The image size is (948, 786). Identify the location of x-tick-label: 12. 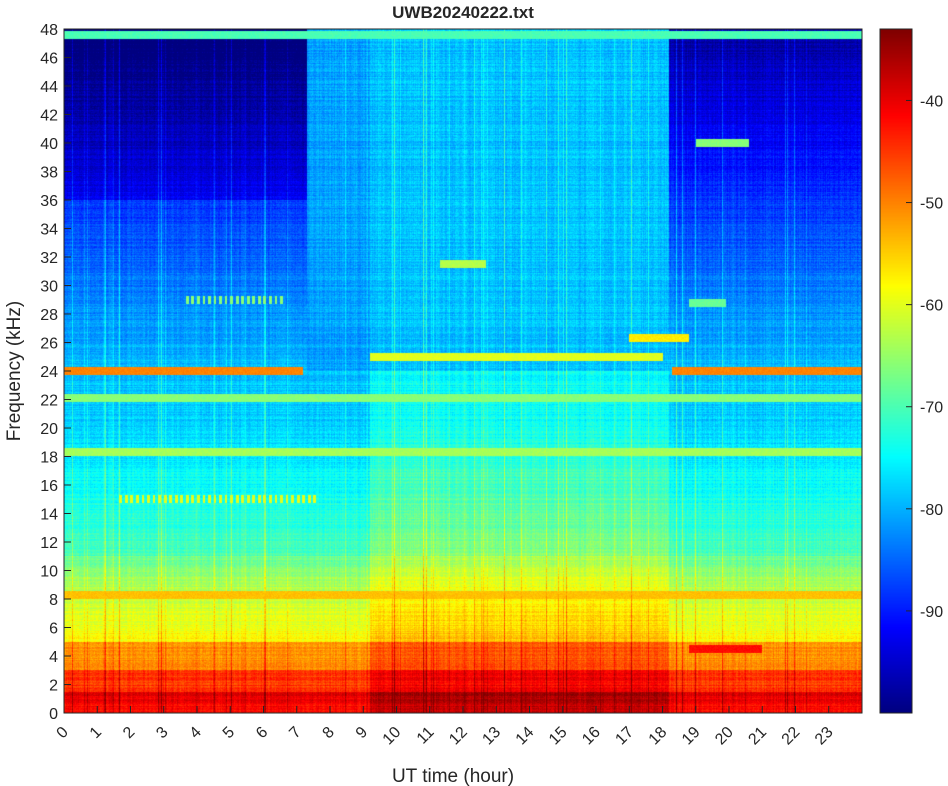
(458, 736).